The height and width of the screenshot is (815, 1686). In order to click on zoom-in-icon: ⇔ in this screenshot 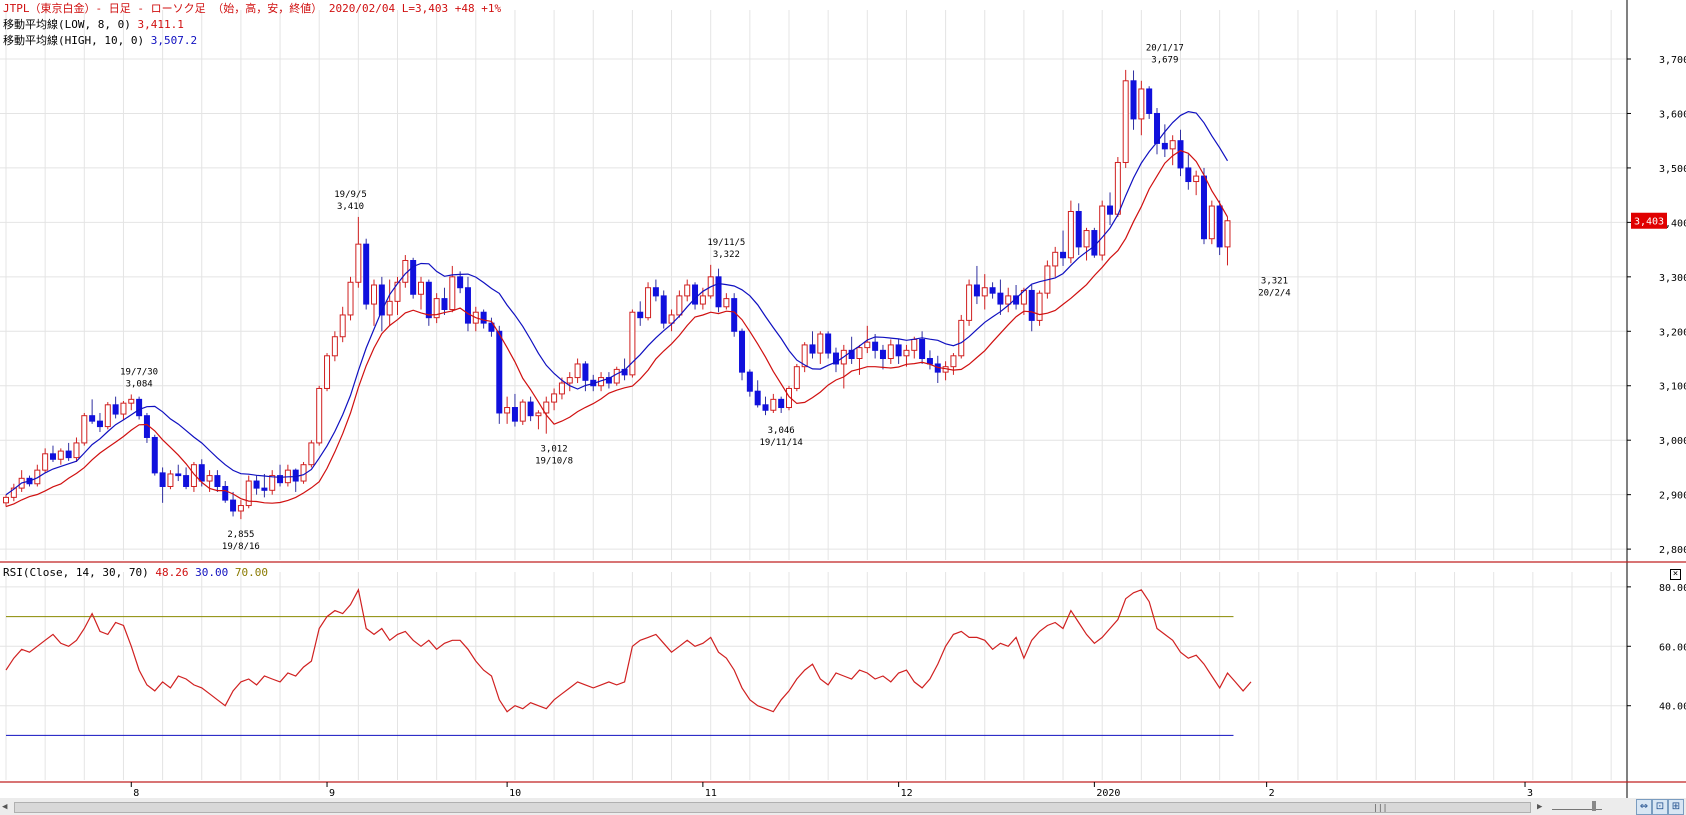, I will do `click(1644, 806)`.